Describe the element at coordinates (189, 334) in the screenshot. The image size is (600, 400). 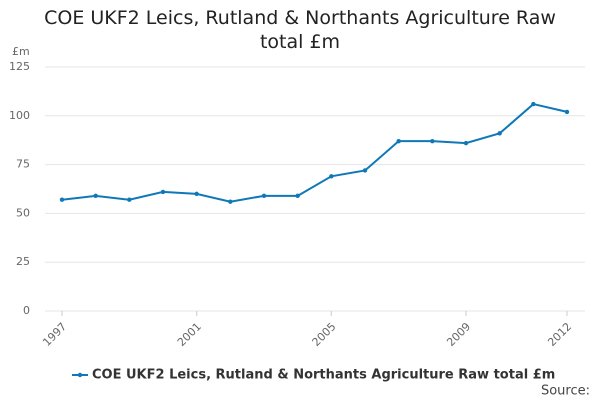
I see `x-tick-label: 2001` at that location.